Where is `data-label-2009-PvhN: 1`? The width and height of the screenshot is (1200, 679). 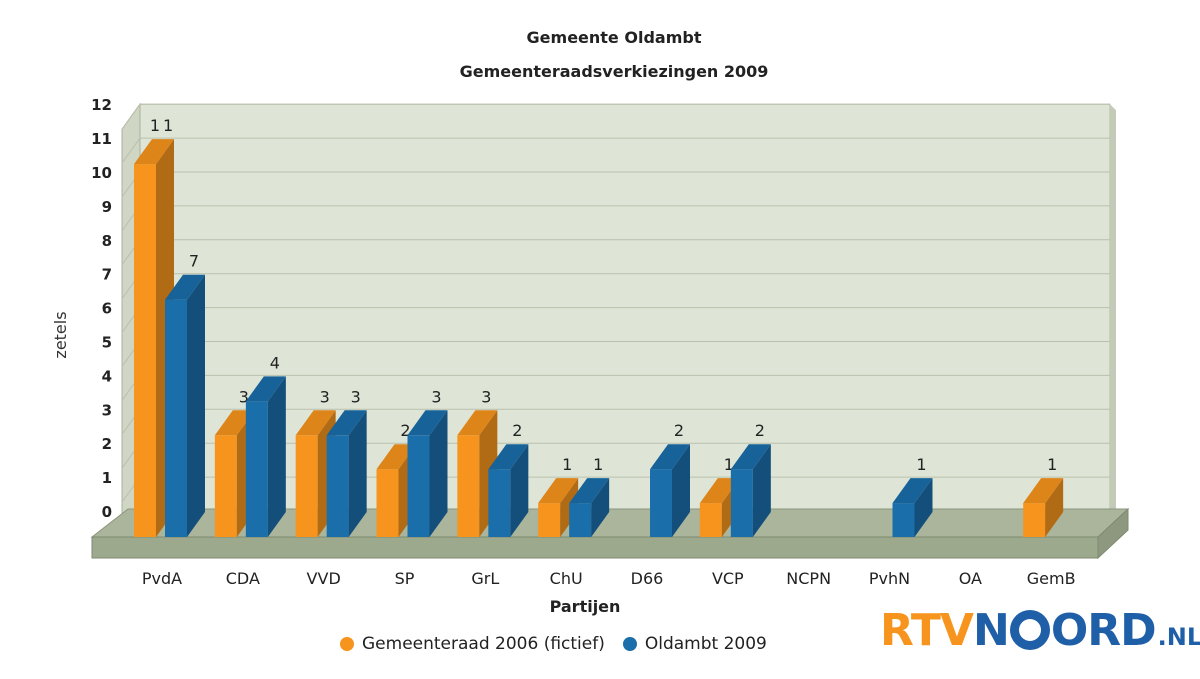 data-label-2009-PvhN: 1 is located at coordinates (921, 464).